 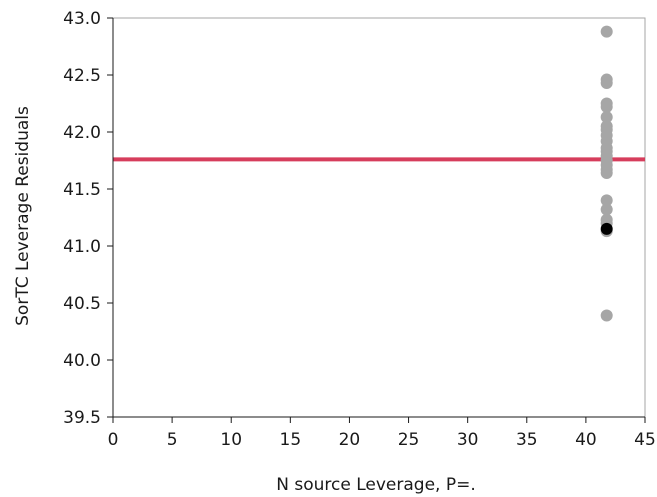 What do you see at coordinates (606, 228) in the screenshot?
I see `highlighted-data-point` at bounding box center [606, 228].